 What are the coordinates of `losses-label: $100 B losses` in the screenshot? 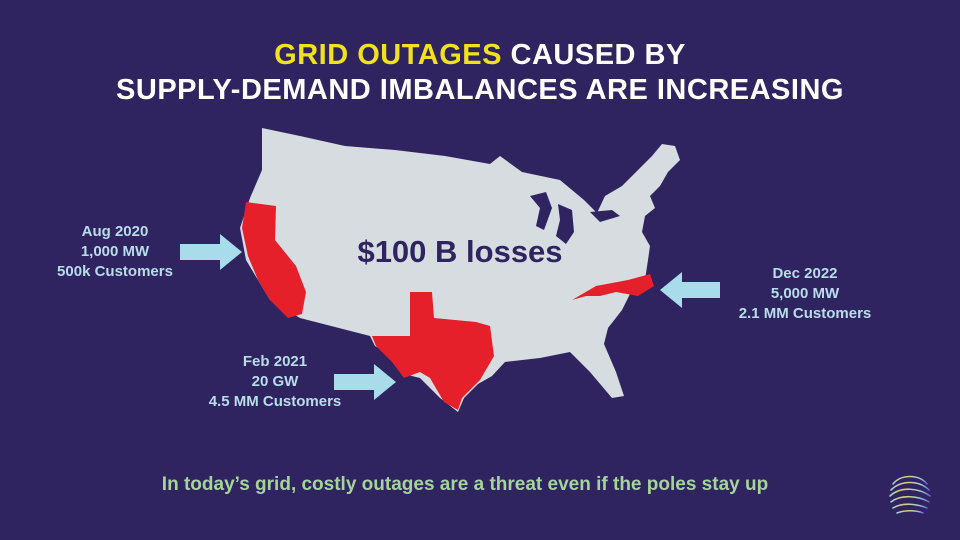 It's located at (460, 251).